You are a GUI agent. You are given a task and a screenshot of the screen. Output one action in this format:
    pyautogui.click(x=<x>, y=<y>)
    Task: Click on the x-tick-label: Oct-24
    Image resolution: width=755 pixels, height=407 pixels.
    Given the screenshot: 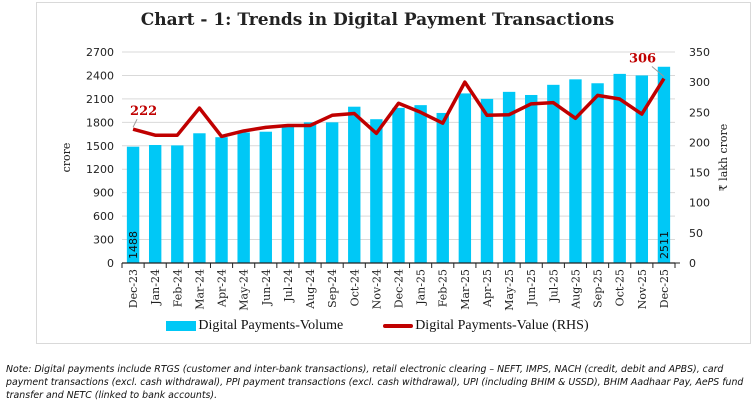 What is the action you would take?
    pyautogui.click(x=354, y=287)
    